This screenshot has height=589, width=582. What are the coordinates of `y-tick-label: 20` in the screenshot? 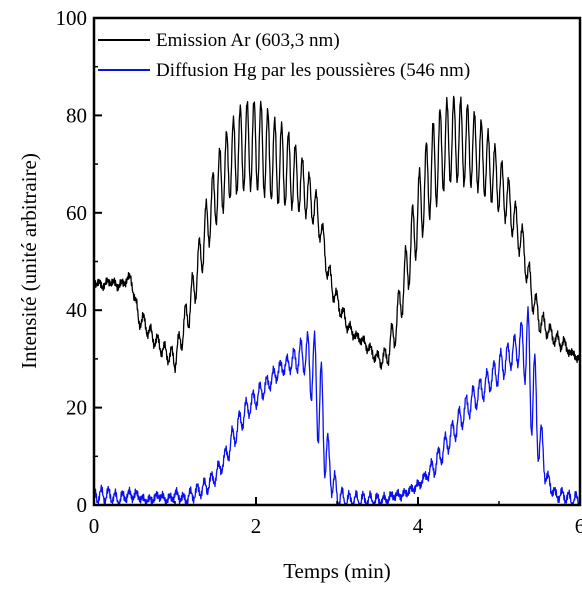 It's located at (76, 408).